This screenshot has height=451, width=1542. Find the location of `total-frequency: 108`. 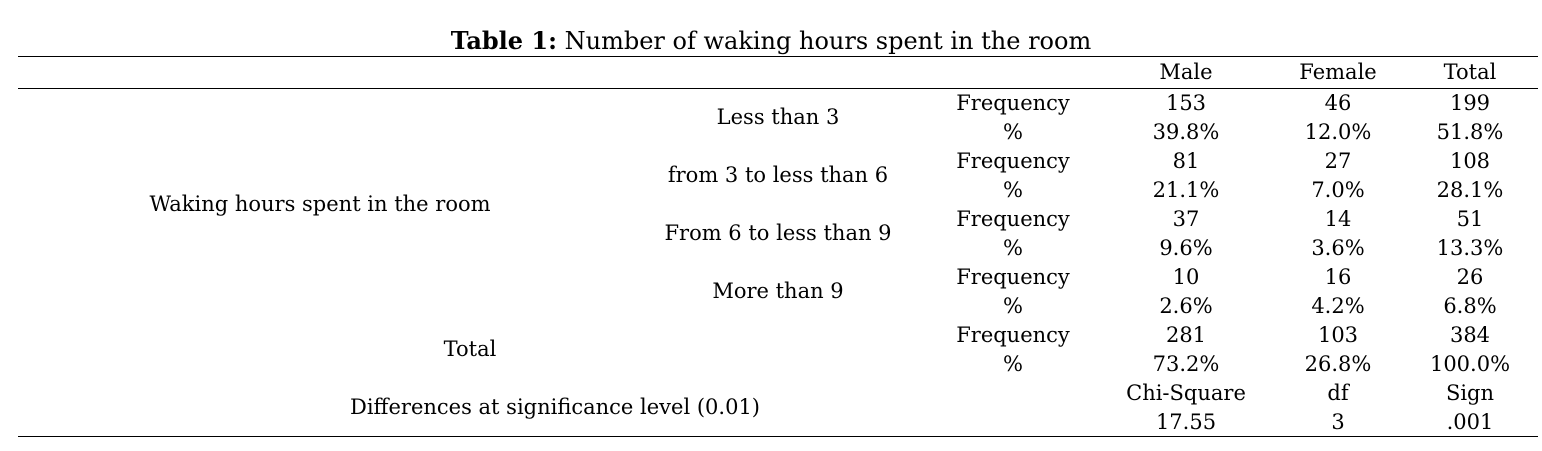

total-frequency: 108 is located at coordinates (1470, 161).